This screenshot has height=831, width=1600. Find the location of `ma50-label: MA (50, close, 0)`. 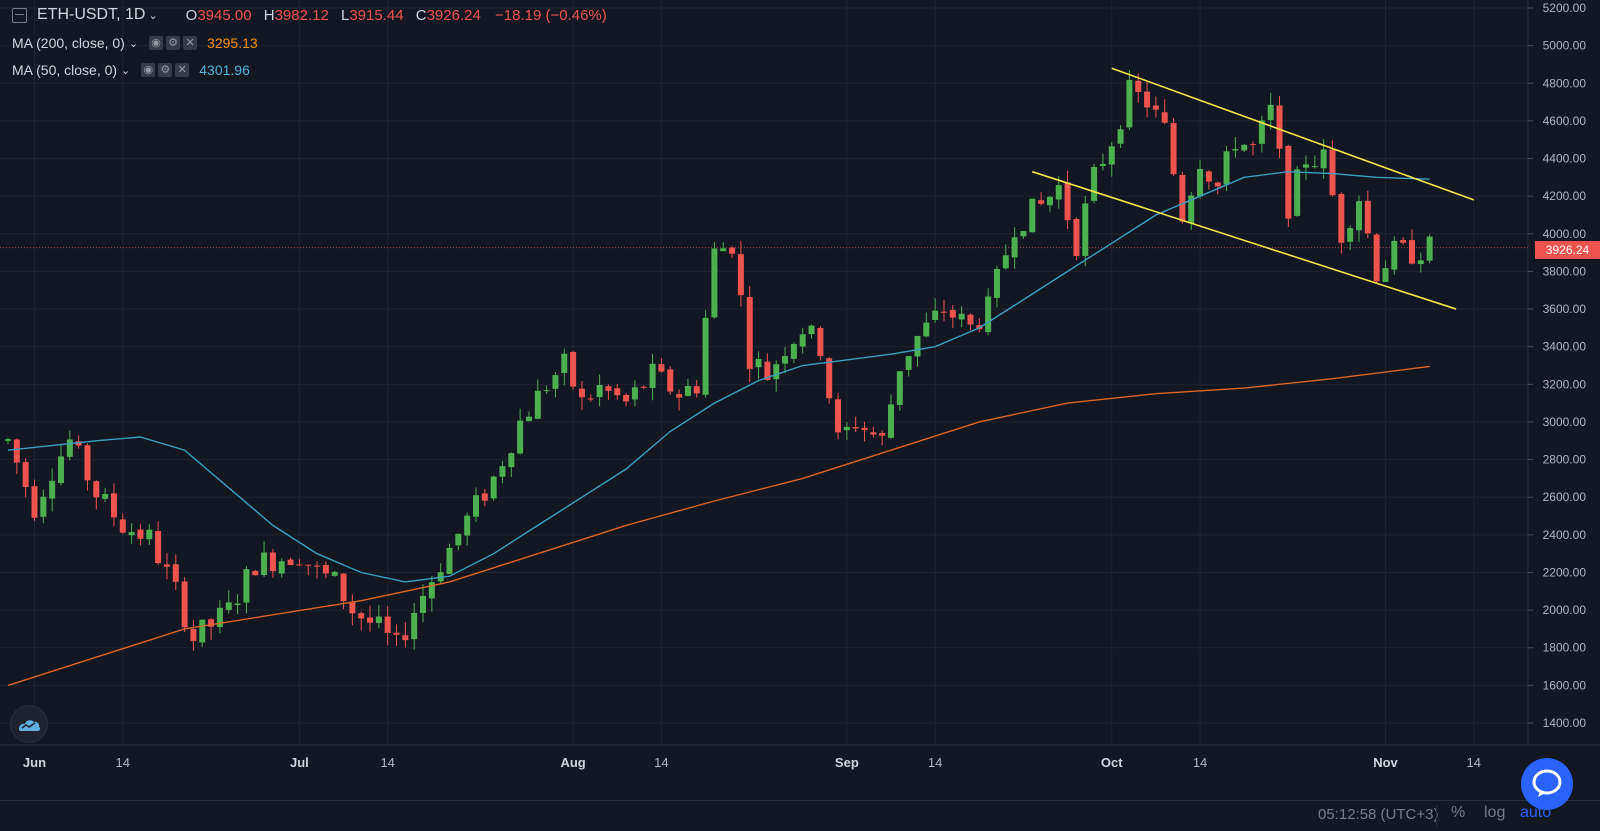

ma50-label: MA (50, close, 0) is located at coordinates (65, 70).